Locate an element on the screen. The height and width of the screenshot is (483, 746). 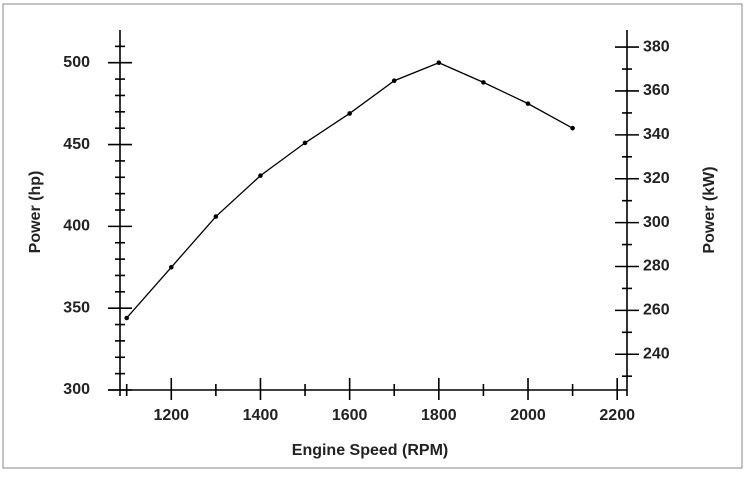
y-tick-label: 350 is located at coordinates (76, 307).